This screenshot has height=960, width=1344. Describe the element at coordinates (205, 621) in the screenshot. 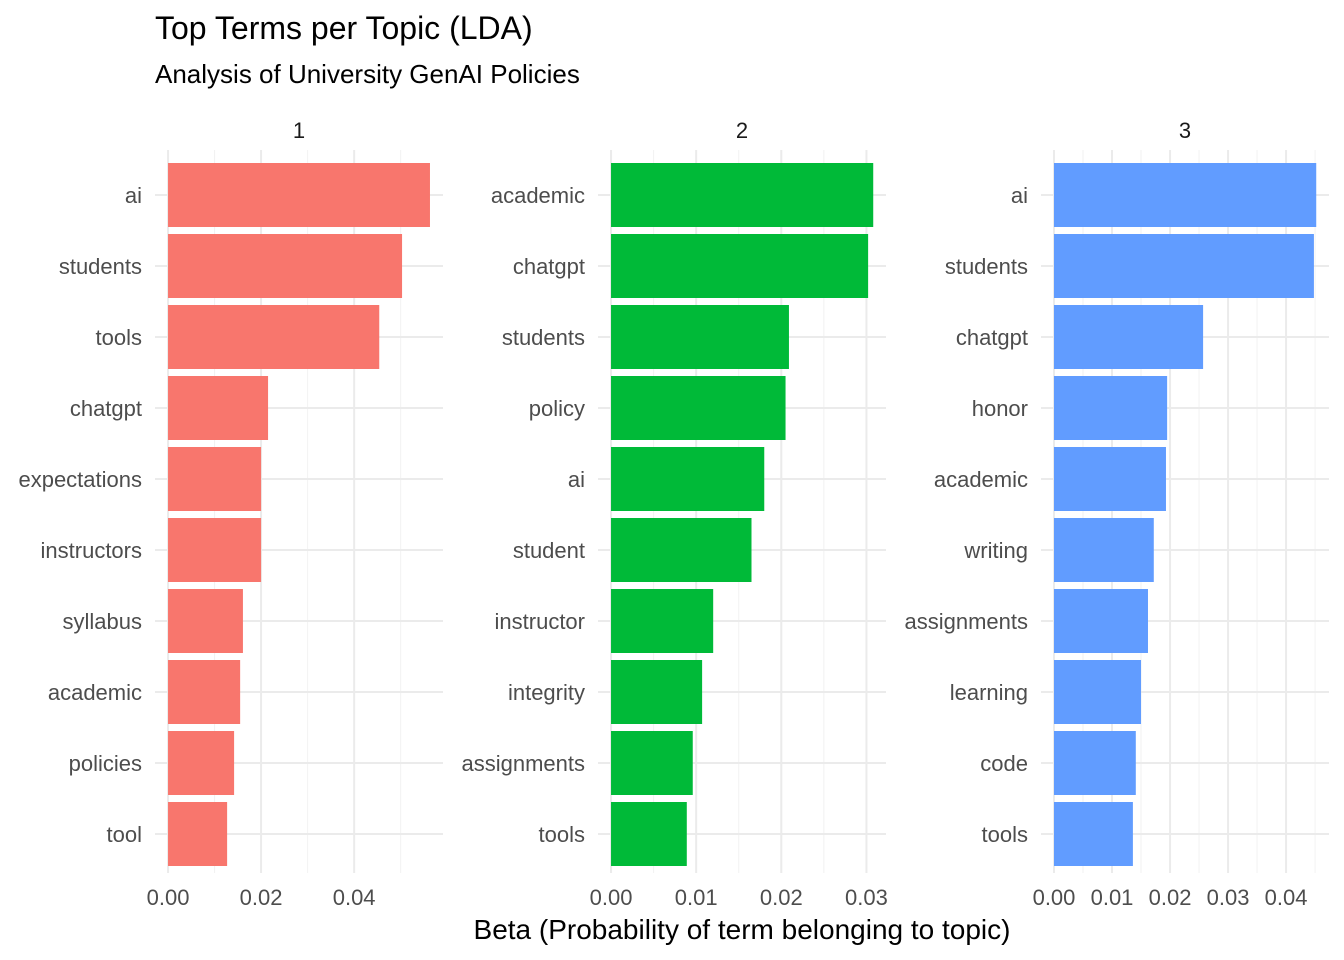

I see `bar-syllabus` at that location.